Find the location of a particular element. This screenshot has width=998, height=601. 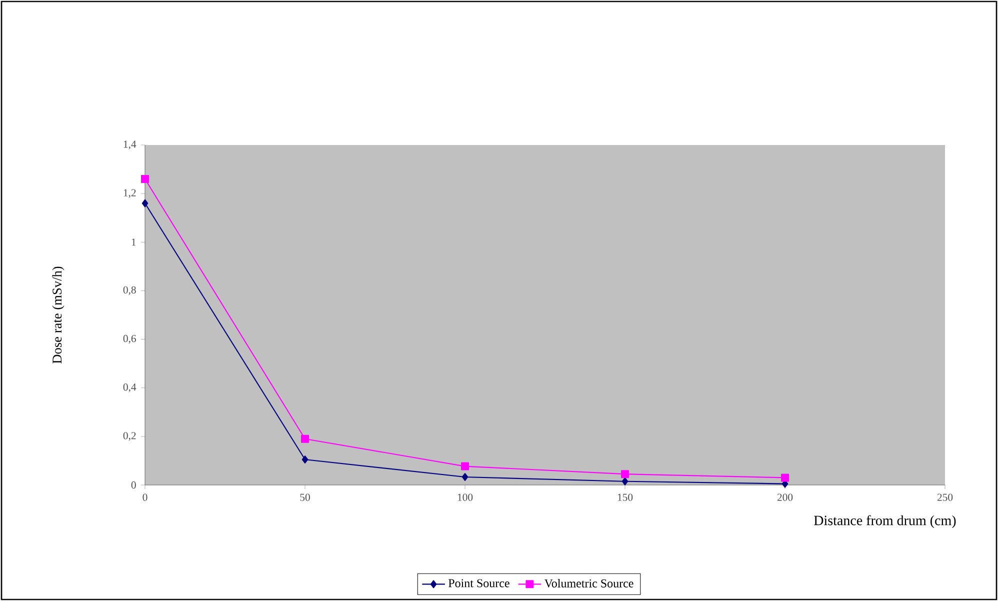

x-tick-label: 0 is located at coordinates (145, 497).